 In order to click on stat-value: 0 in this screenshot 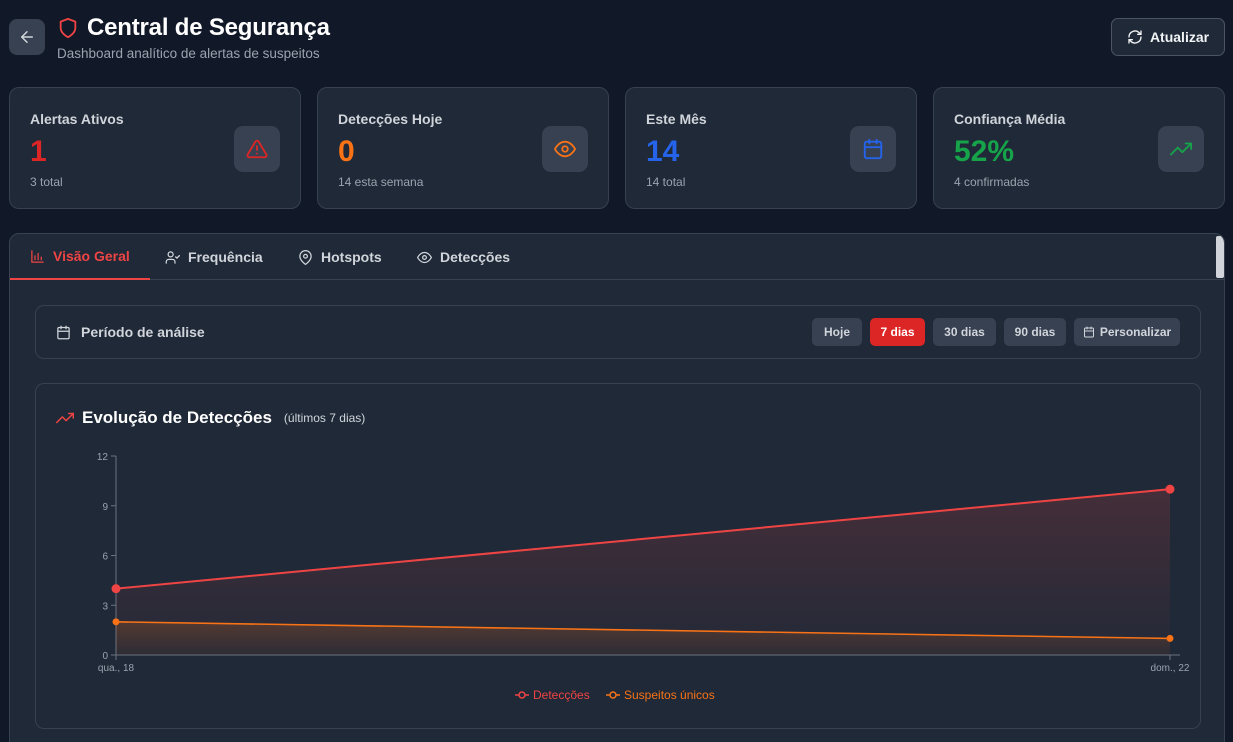, I will do `click(346, 151)`.